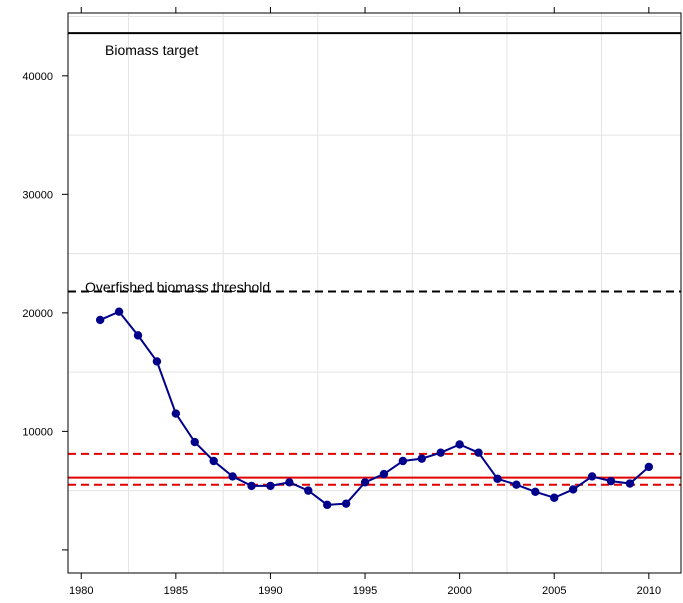 This screenshot has height=603, width=683. Describe the element at coordinates (151, 50) in the screenshot. I see `biomass-target-label: Biomass target` at that location.